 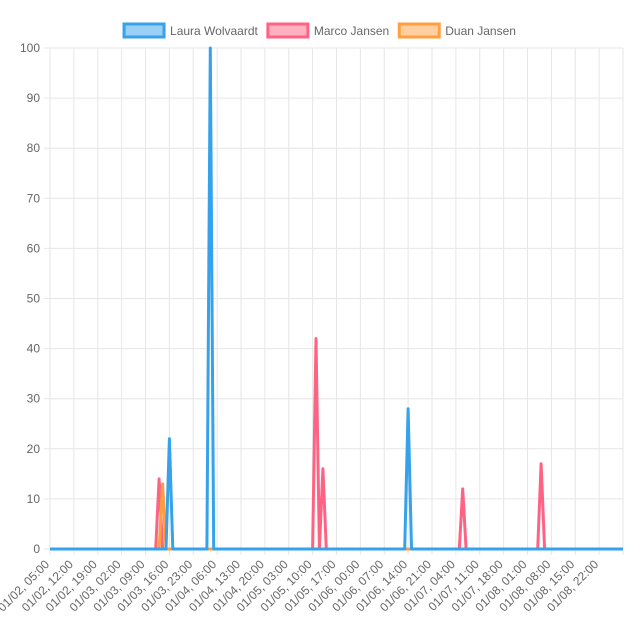 I want to click on legend-label: Marco Jansen, so click(x=351, y=31).